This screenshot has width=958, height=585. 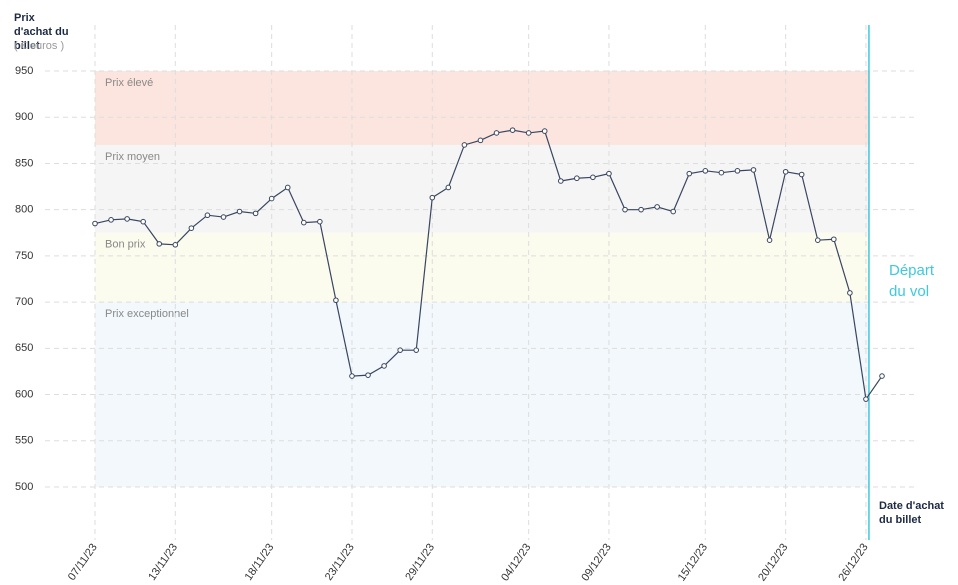 I want to click on x-tick-label: 07/11/23, so click(x=83, y=562).